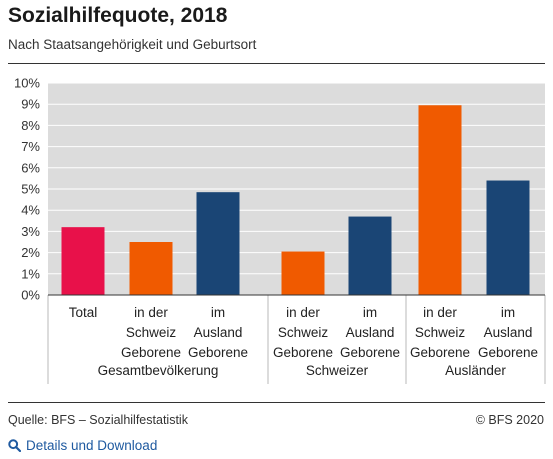  I want to click on copyright-note: © BFS 2020, so click(509, 420).